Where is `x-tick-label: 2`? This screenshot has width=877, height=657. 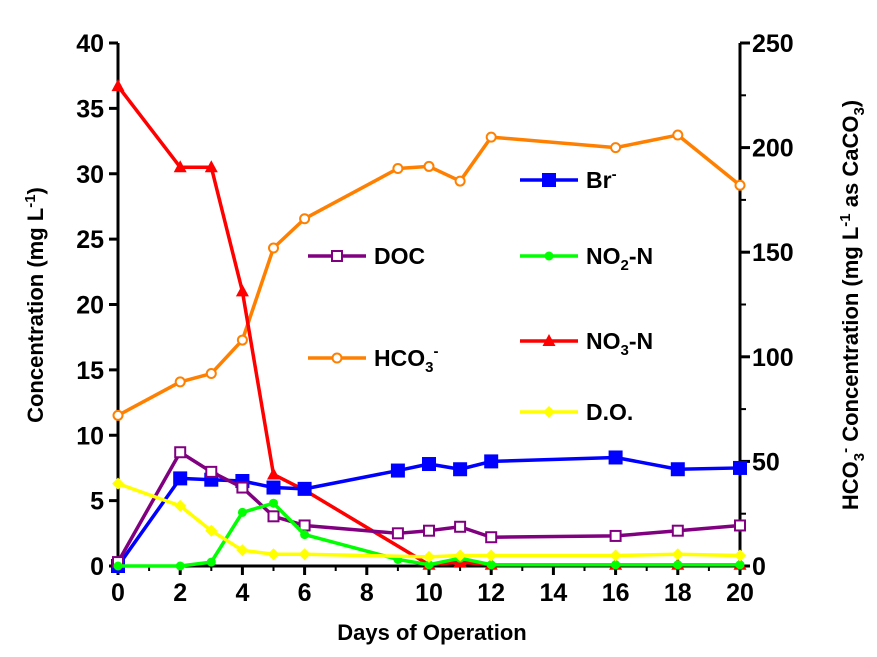 x-tick-label: 2 is located at coordinates (180, 593).